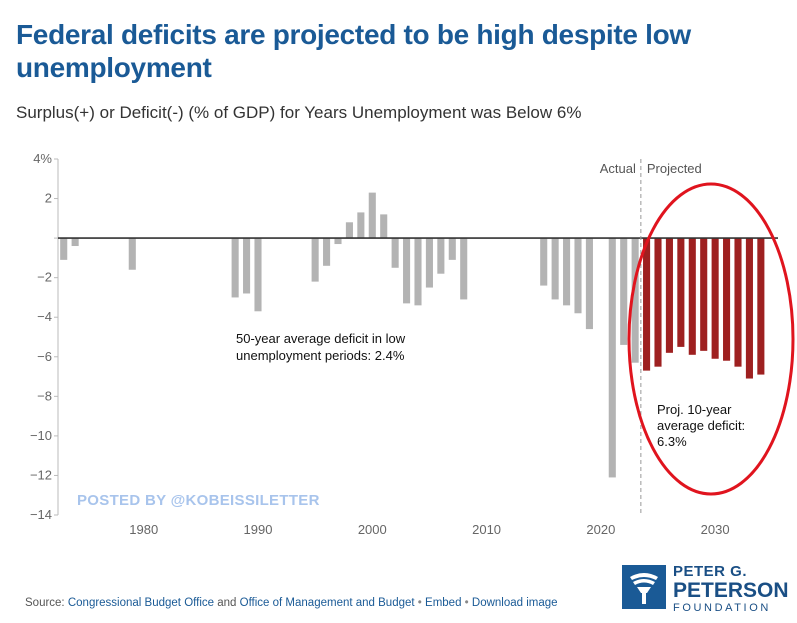 The width and height of the screenshot is (797, 623). Describe the element at coordinates (327, 603) in the screenshot. I see `source-link-omb: Office of Management and Budget` at that location.